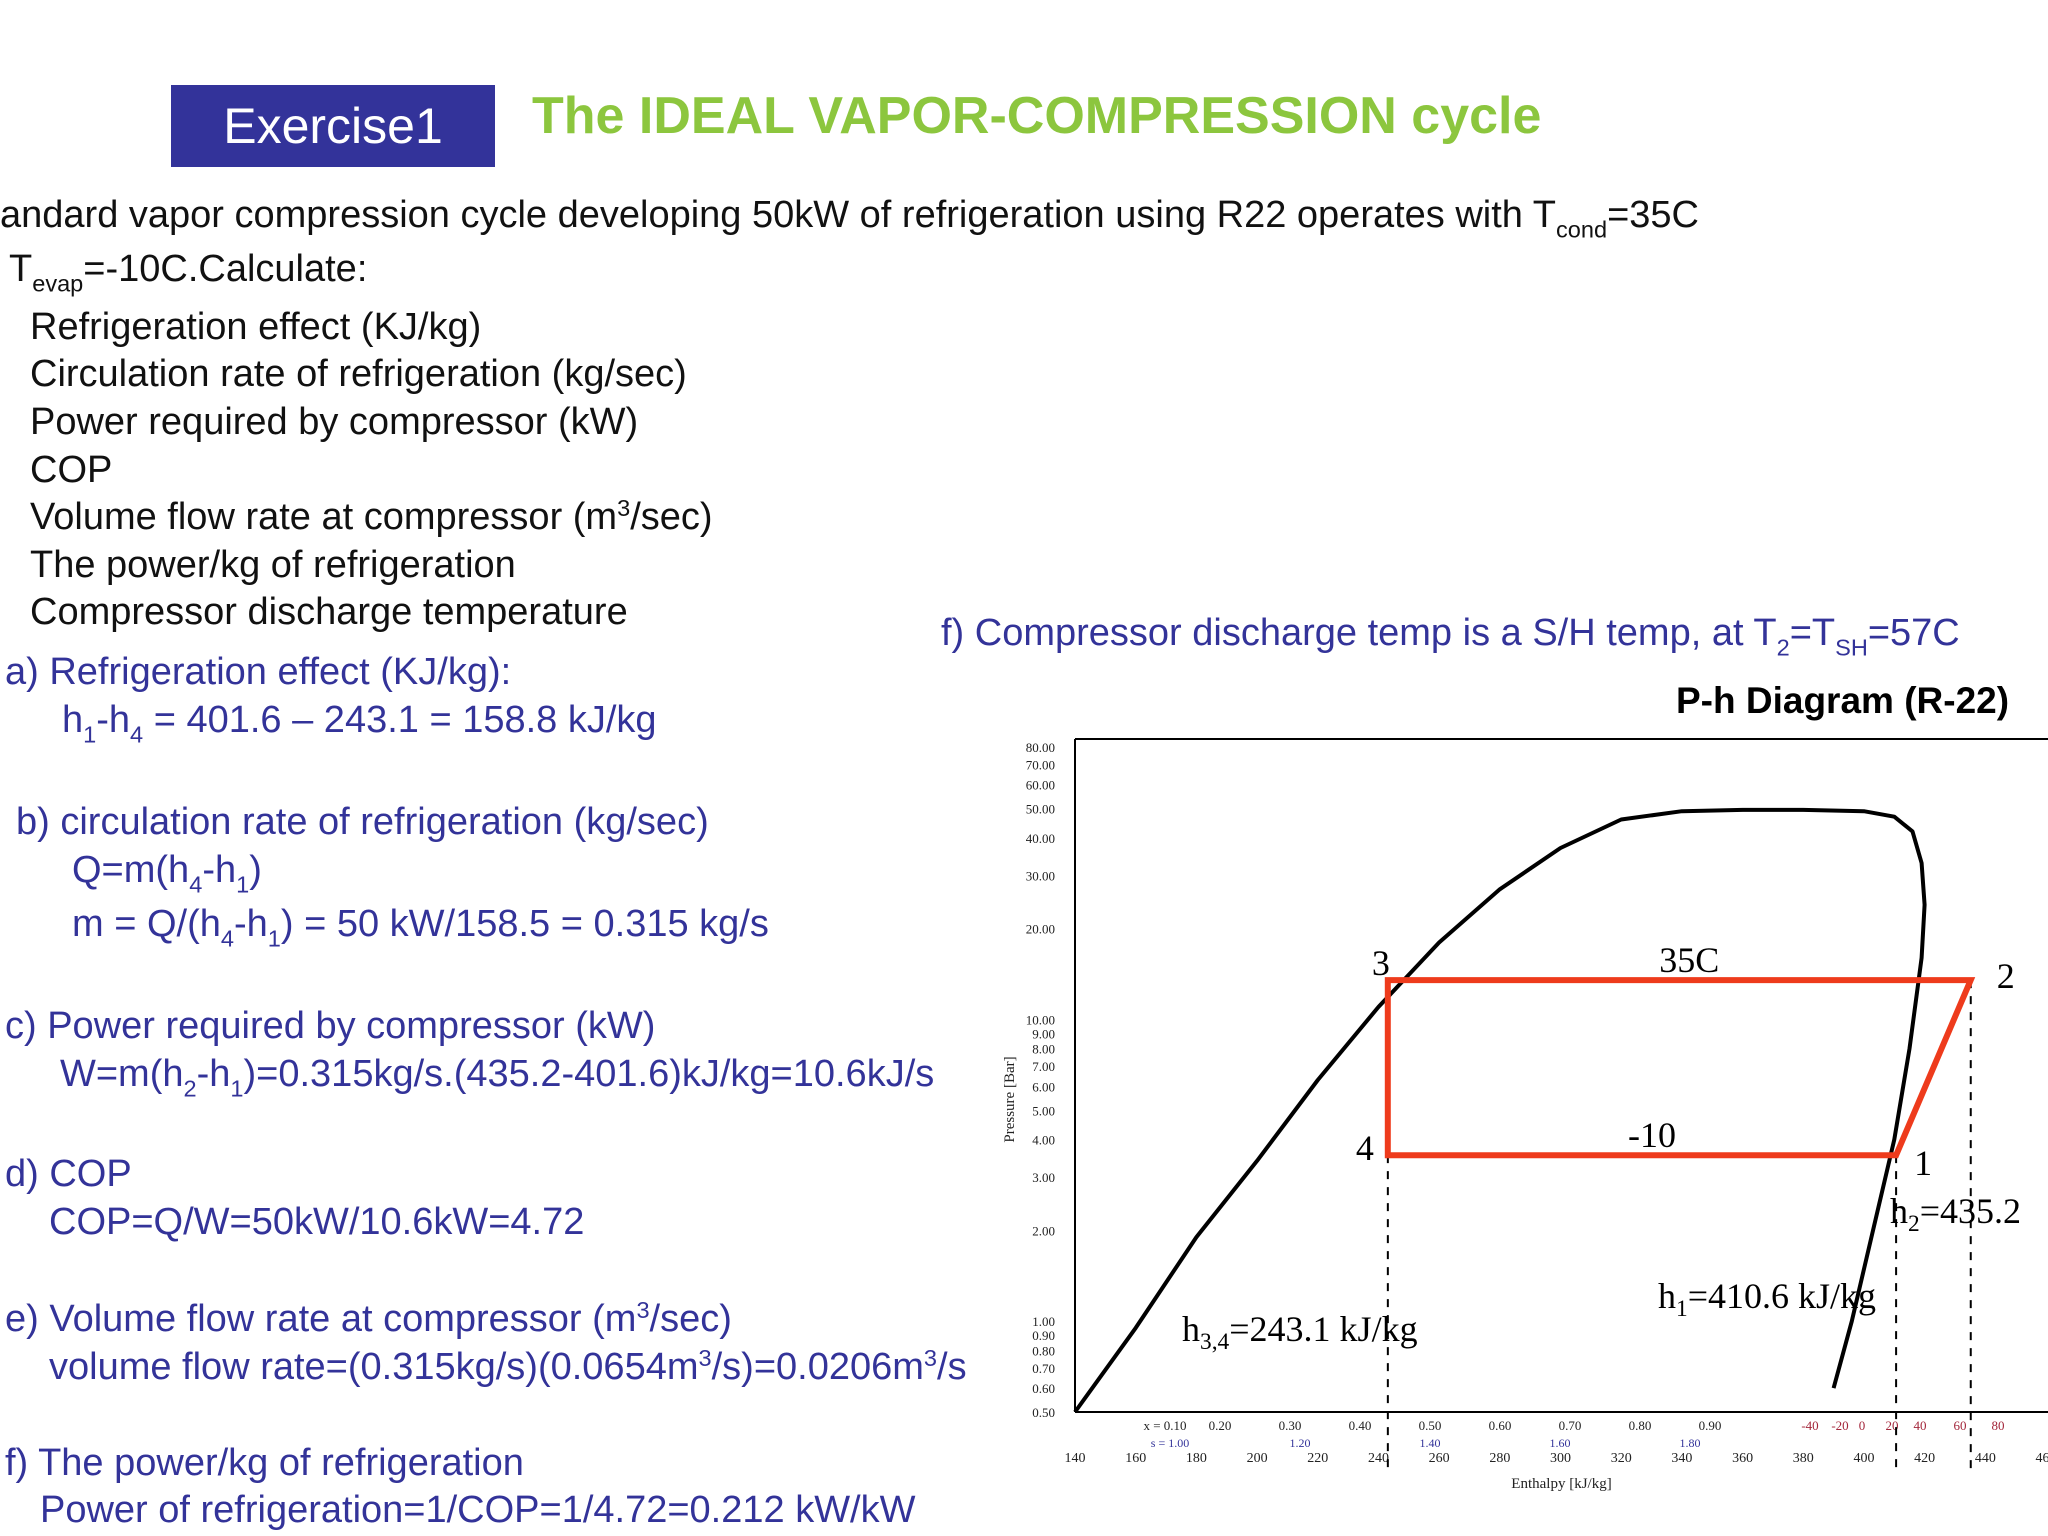  What do you see at coordinates (1570, 1425) in the screenshot?
I see `quality-label: 0.70` at bounding box center [1570, 1425].